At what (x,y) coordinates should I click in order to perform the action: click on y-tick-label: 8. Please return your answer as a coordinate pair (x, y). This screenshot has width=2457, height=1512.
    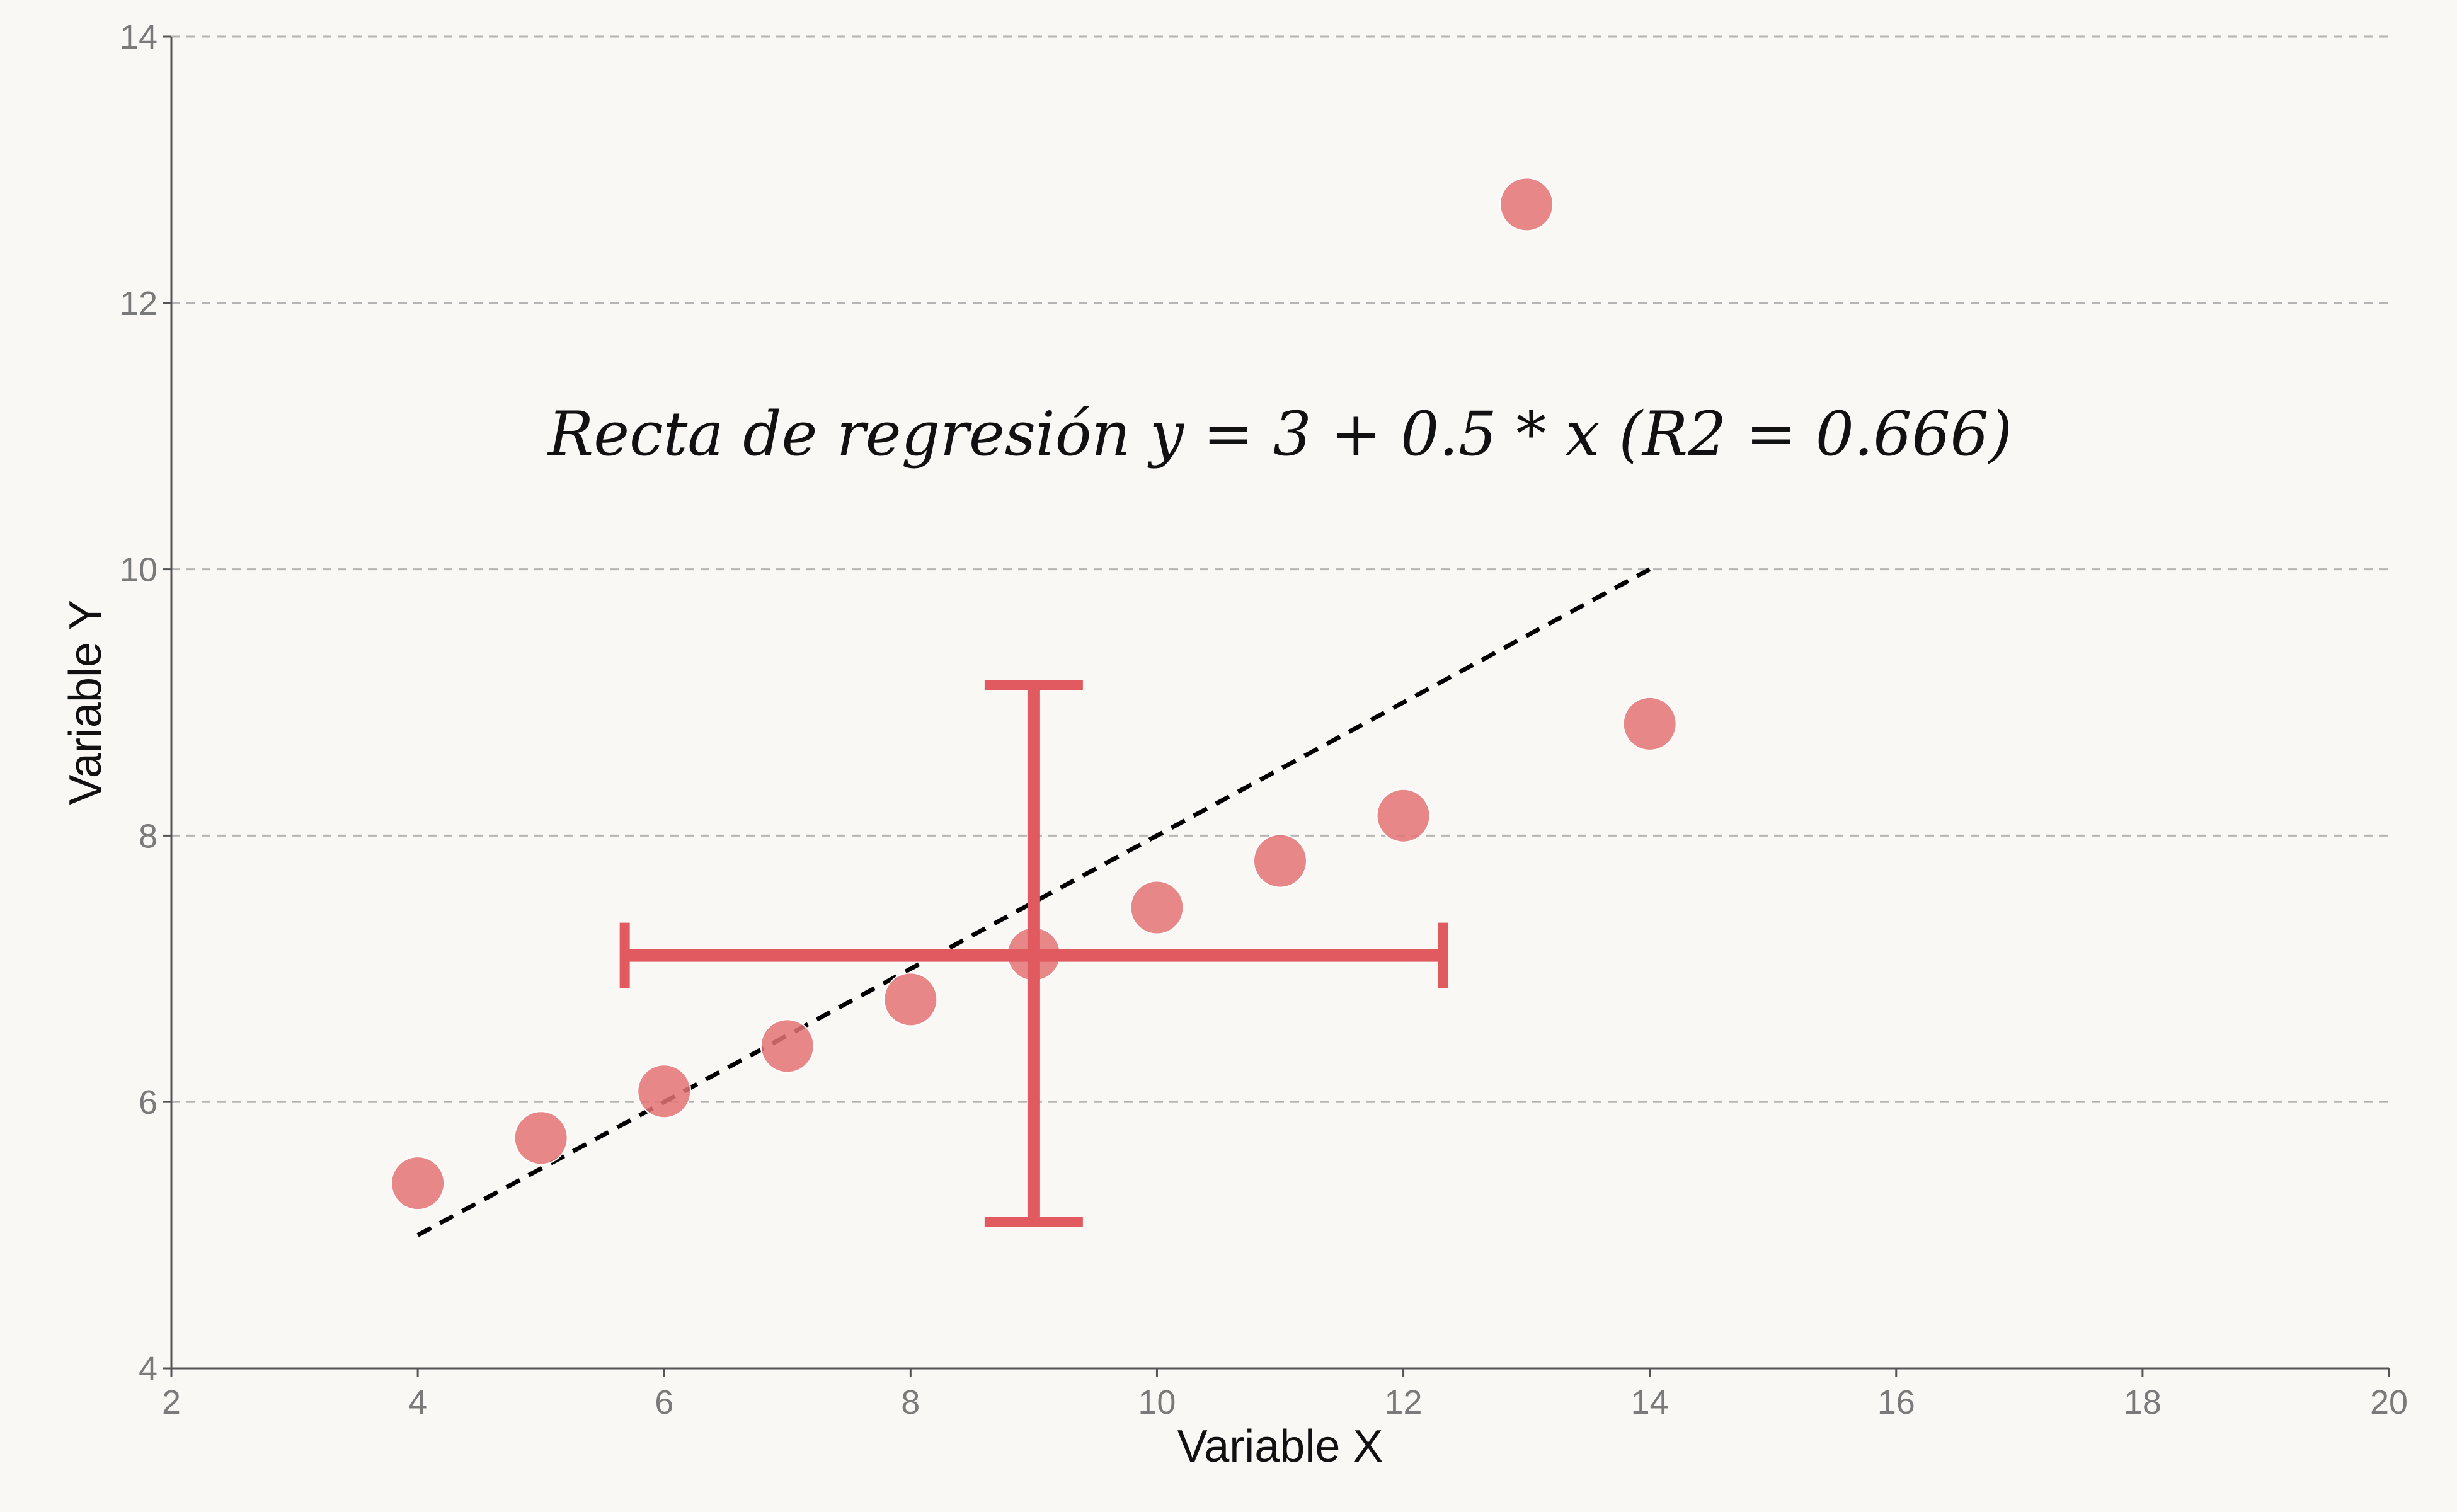
    Looking at the image, I should click on (148, 836).